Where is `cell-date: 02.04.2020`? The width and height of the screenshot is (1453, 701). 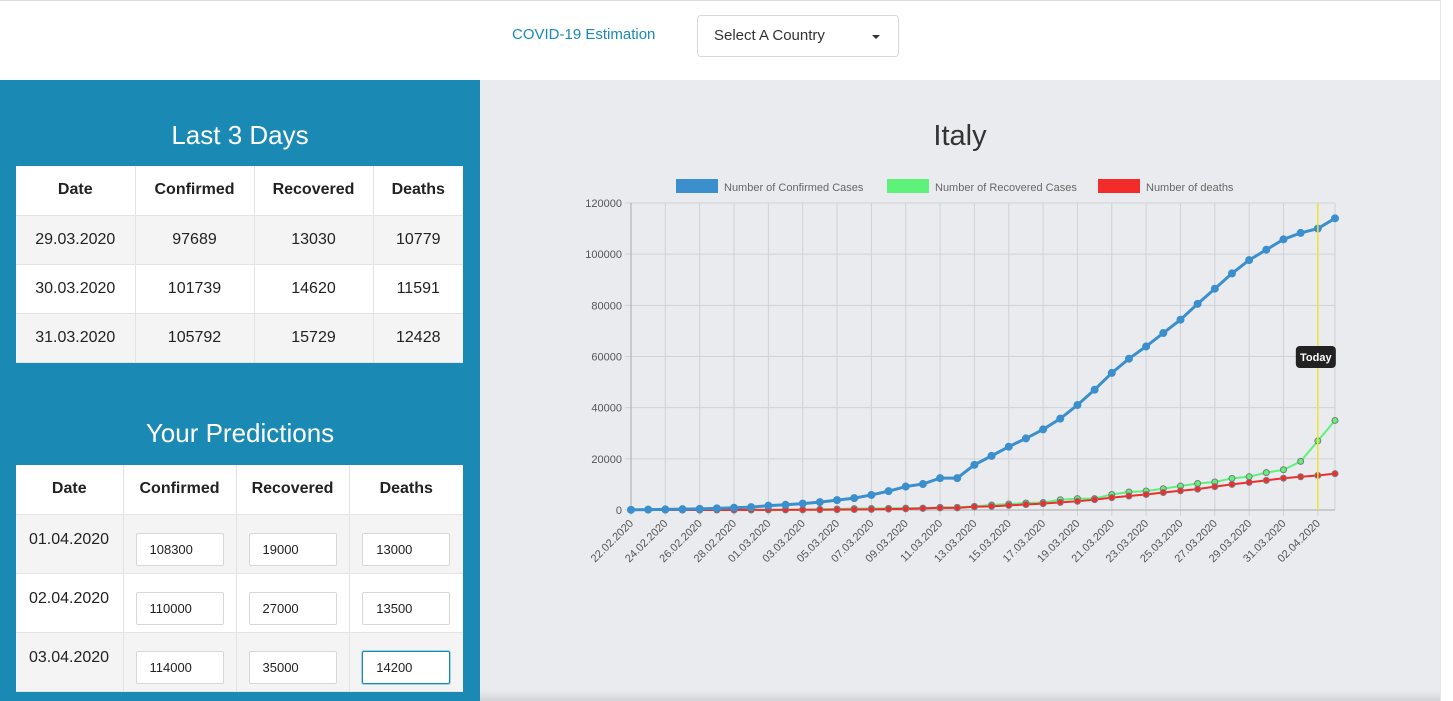 cell-date: 02.04.2020 is located at coordinates (70, 603).